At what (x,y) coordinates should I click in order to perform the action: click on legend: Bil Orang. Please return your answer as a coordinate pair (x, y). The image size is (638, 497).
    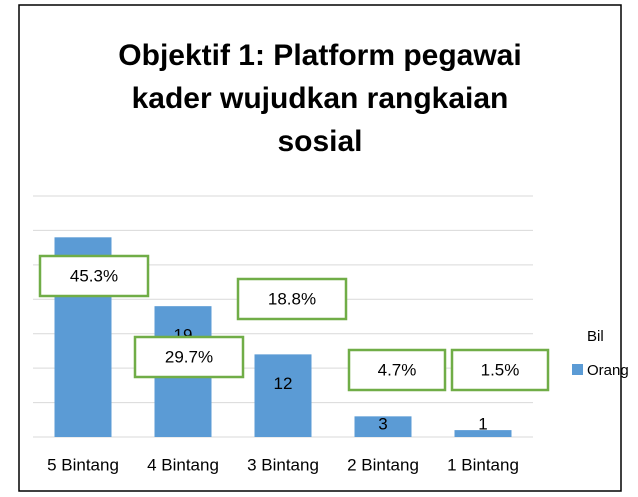
    Looking at the image, I should click on (604, 354).